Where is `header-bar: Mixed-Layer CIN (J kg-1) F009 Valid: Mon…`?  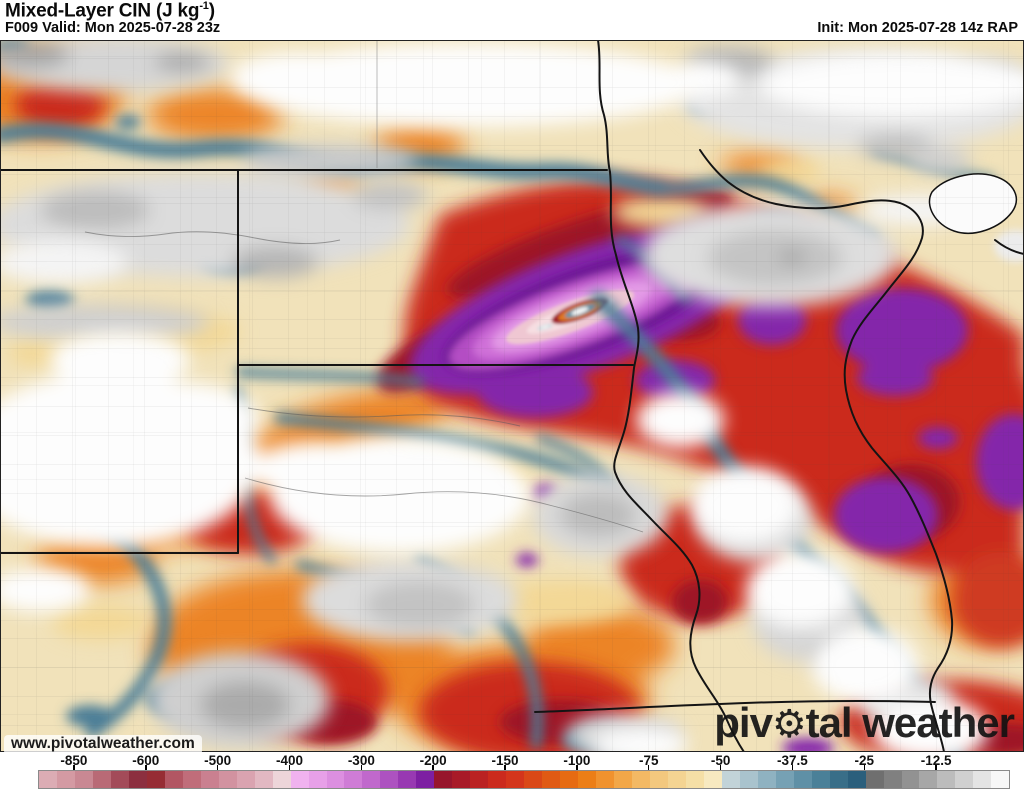
header-bar: Mixed-Layer CIN (J kg-1) F009 Valid: Mon… is located at coordinates (512, 19).